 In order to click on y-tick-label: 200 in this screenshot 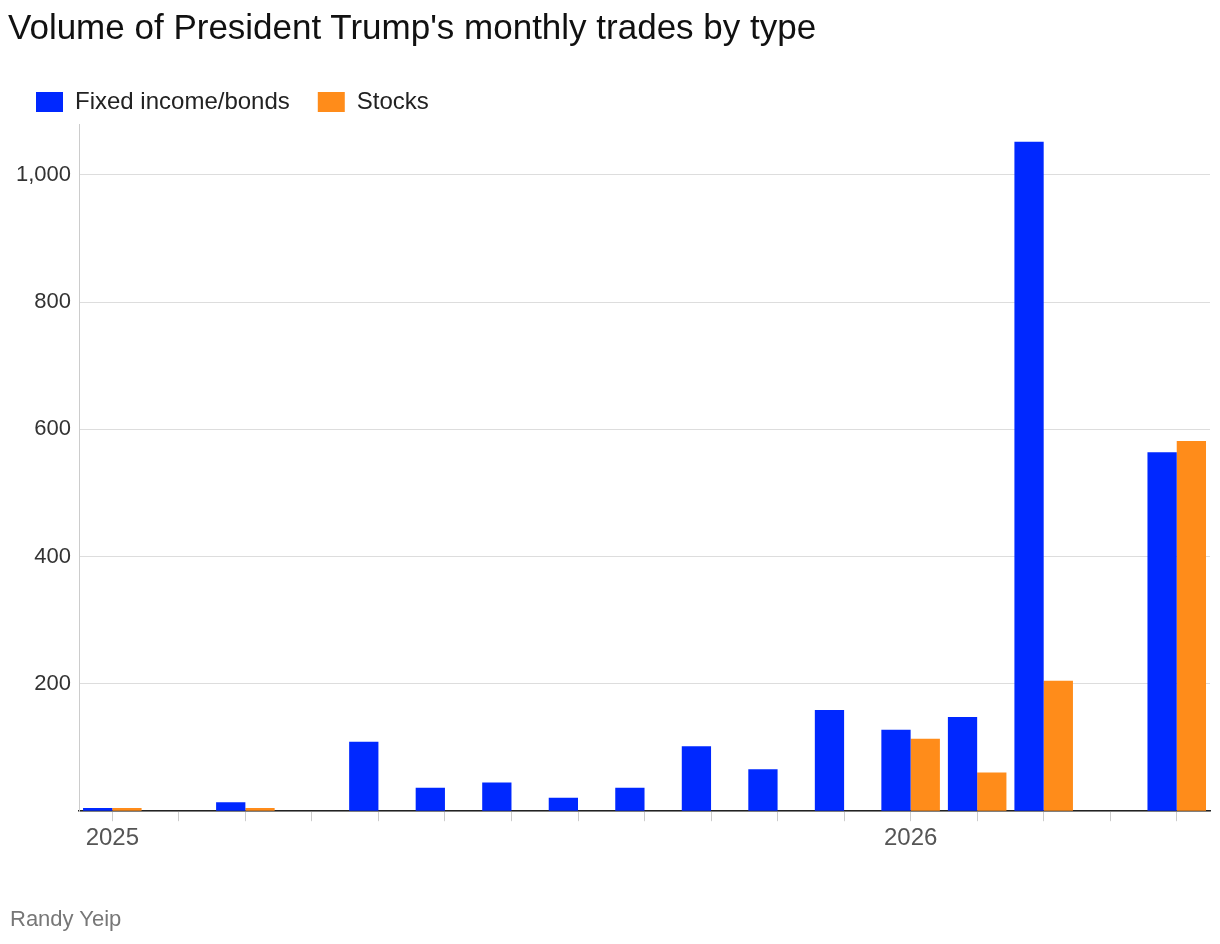, I will do `click(53, 682)`.